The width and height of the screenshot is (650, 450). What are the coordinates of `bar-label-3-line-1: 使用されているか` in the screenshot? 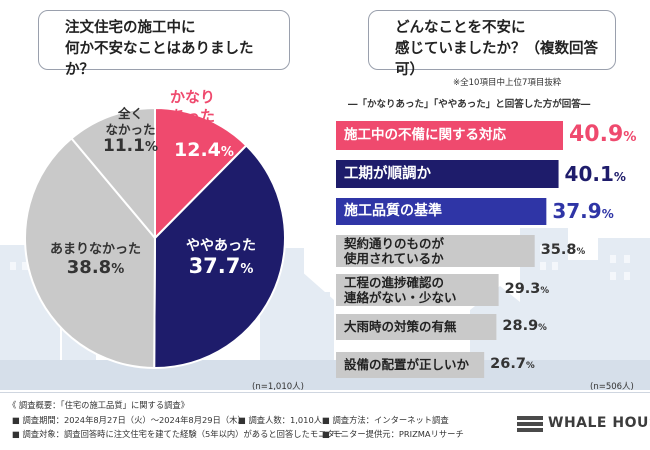 It's located at (394, 258).